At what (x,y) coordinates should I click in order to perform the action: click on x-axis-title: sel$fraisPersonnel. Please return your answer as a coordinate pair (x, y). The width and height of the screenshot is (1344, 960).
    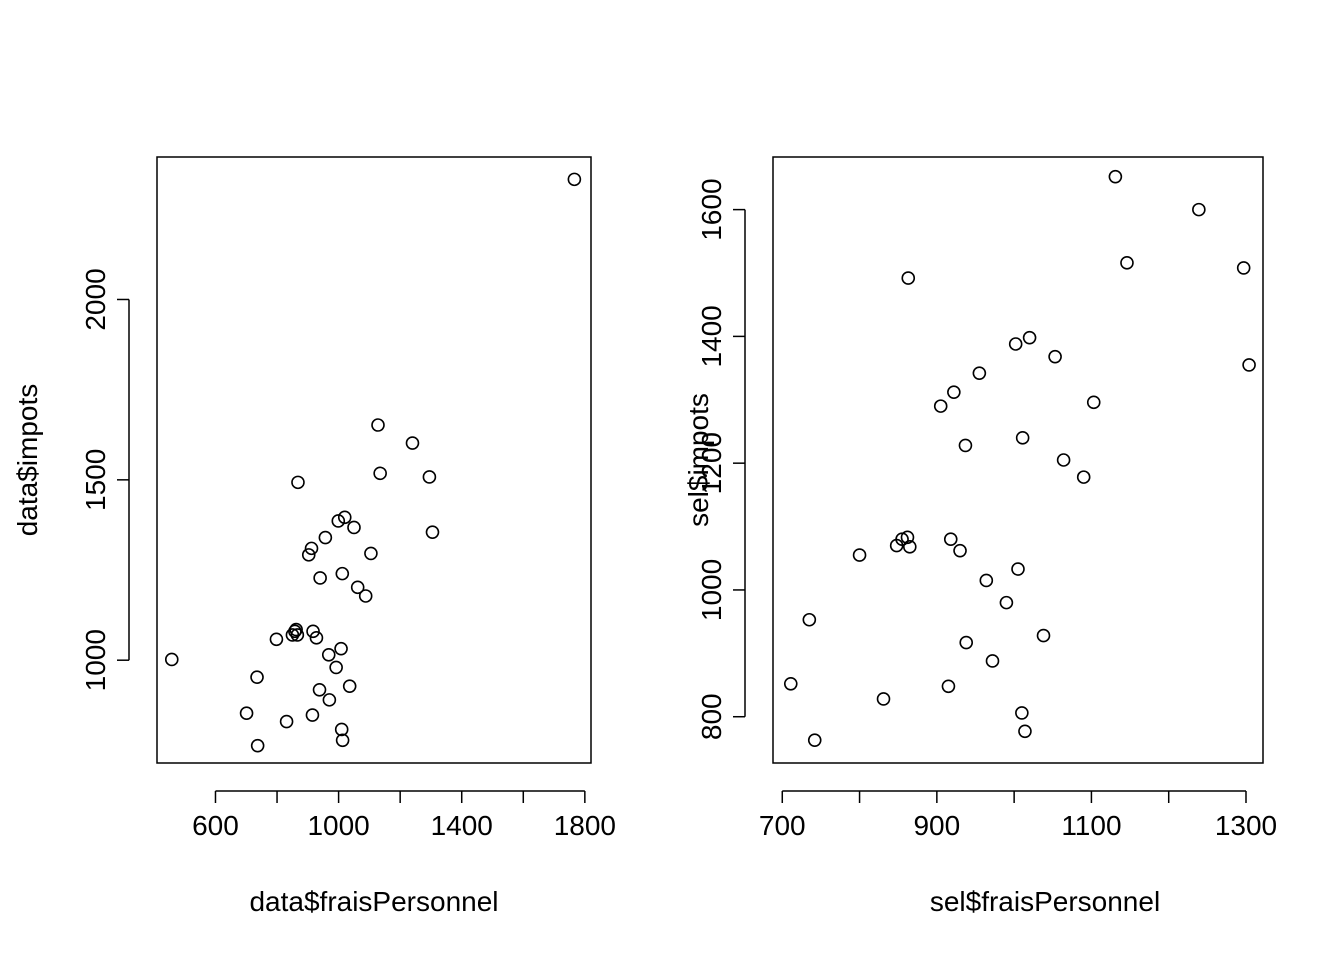
    Looking at the image, I should click on (1045, 901).